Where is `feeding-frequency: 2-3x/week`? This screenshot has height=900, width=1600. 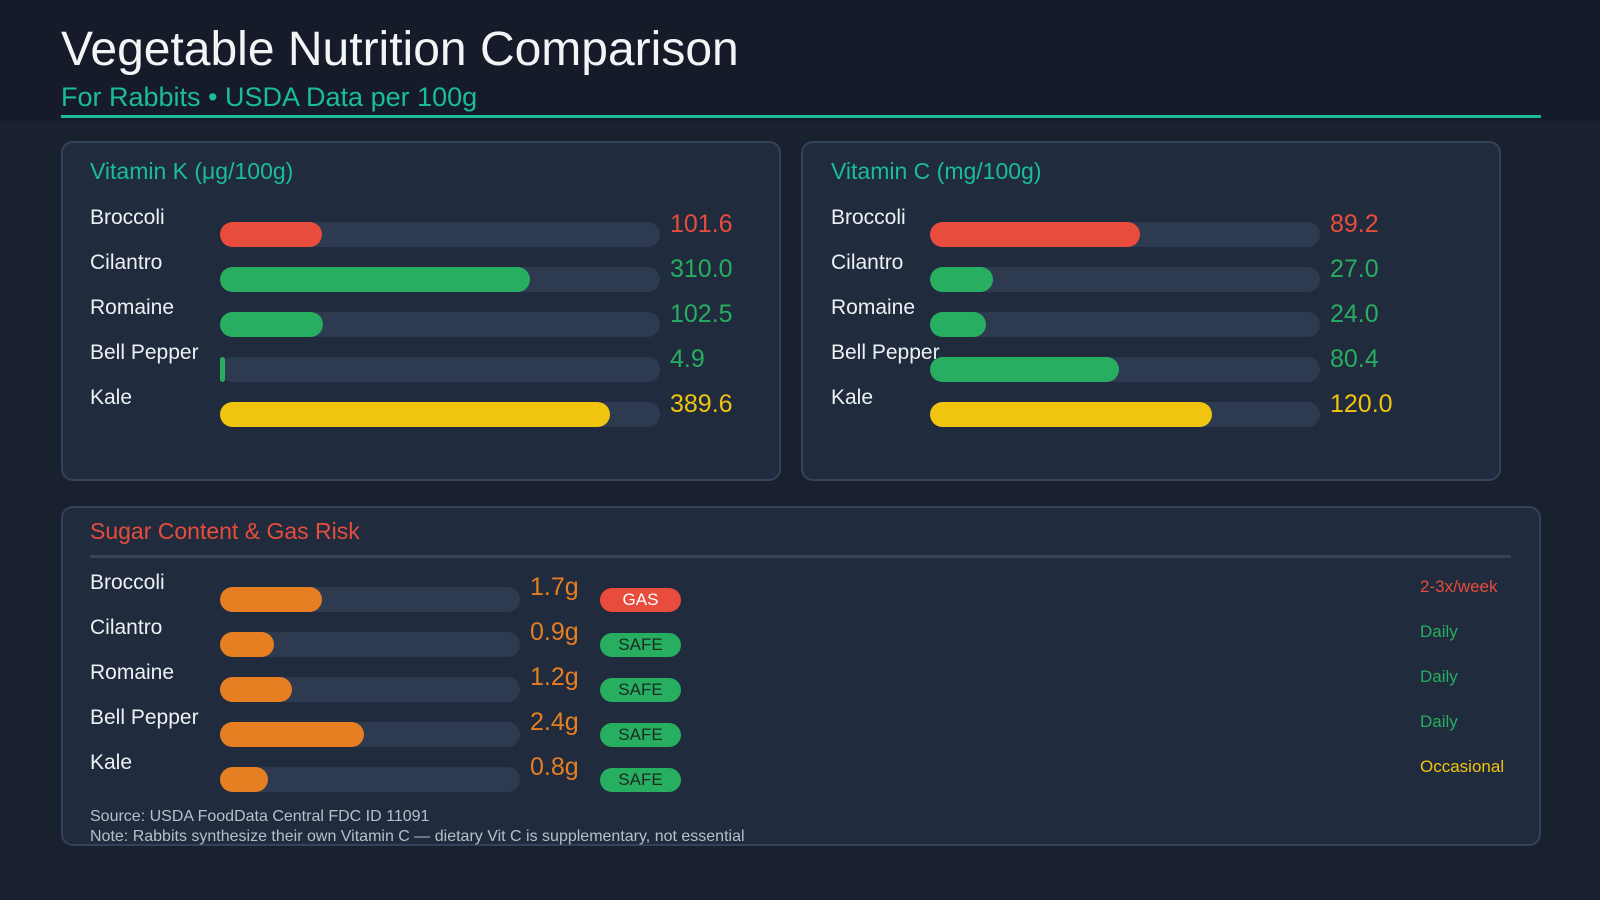
feeding-frequency: 2-3x/week is located at coordinates (1459, 586).